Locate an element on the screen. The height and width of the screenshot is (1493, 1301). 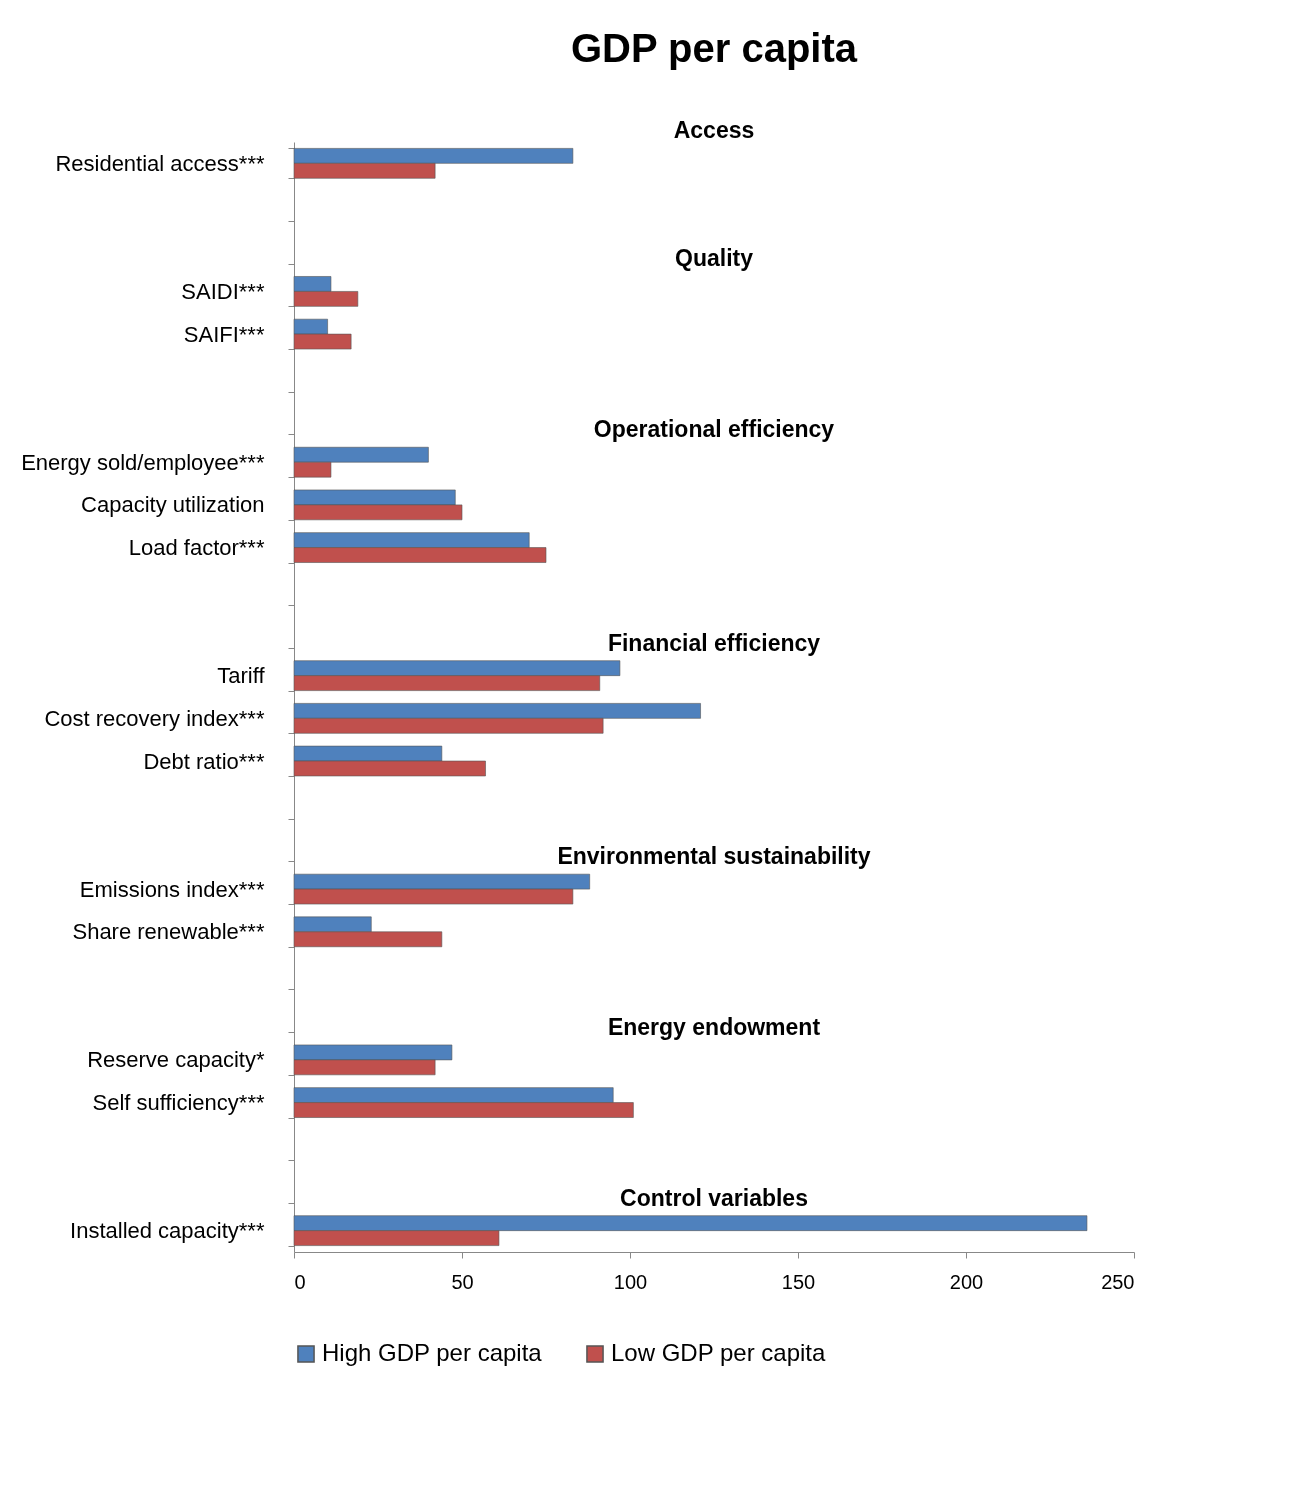
y-tick-label: Tariff is located at coordinates (241, 676).